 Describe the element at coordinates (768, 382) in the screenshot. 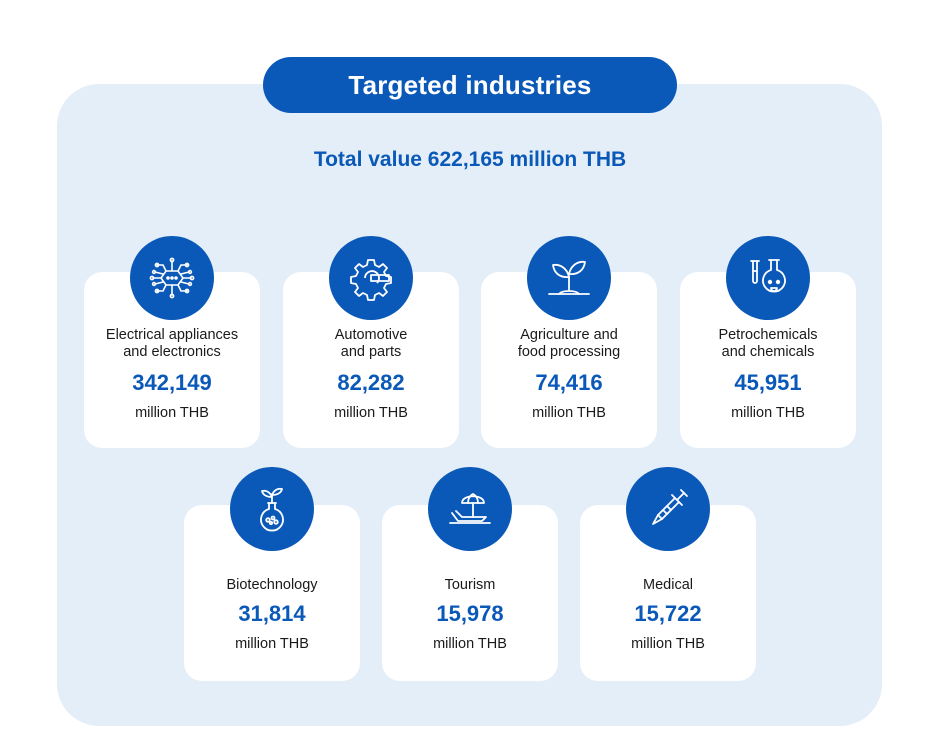

I see `industry-value: 45,951` at that location.